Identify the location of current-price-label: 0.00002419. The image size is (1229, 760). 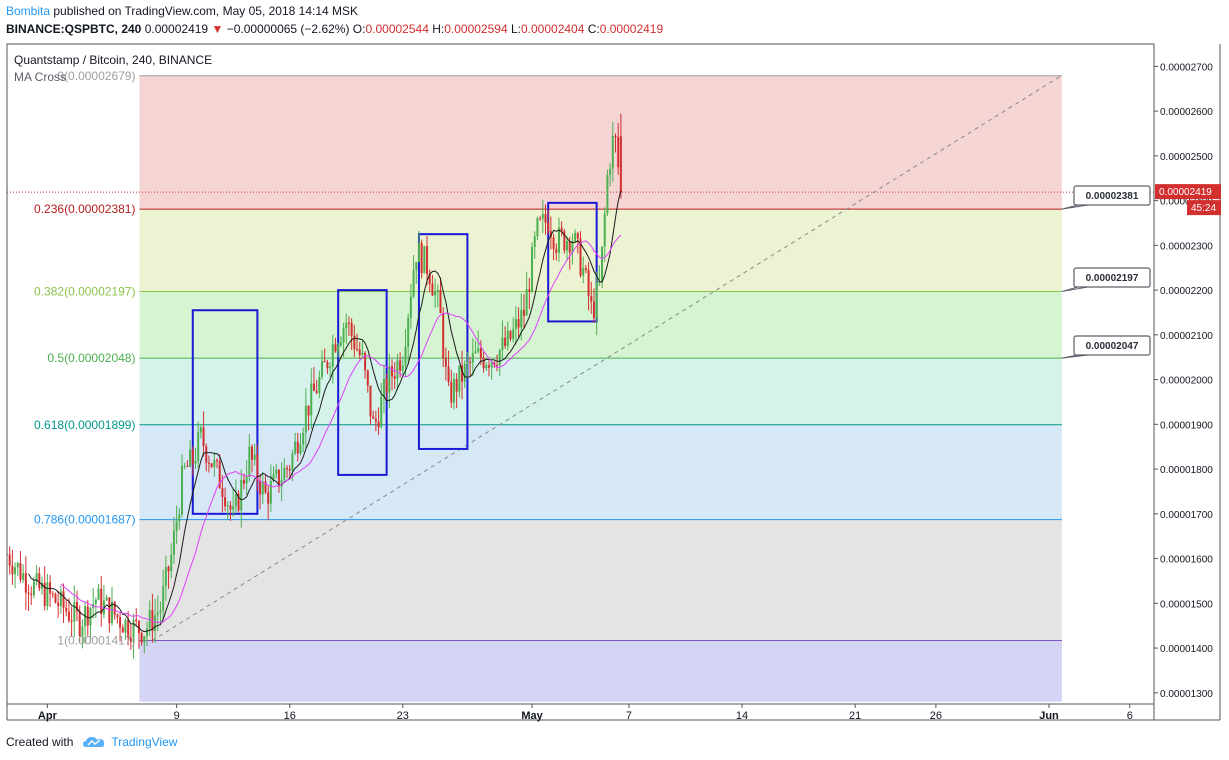
(1185, 192).